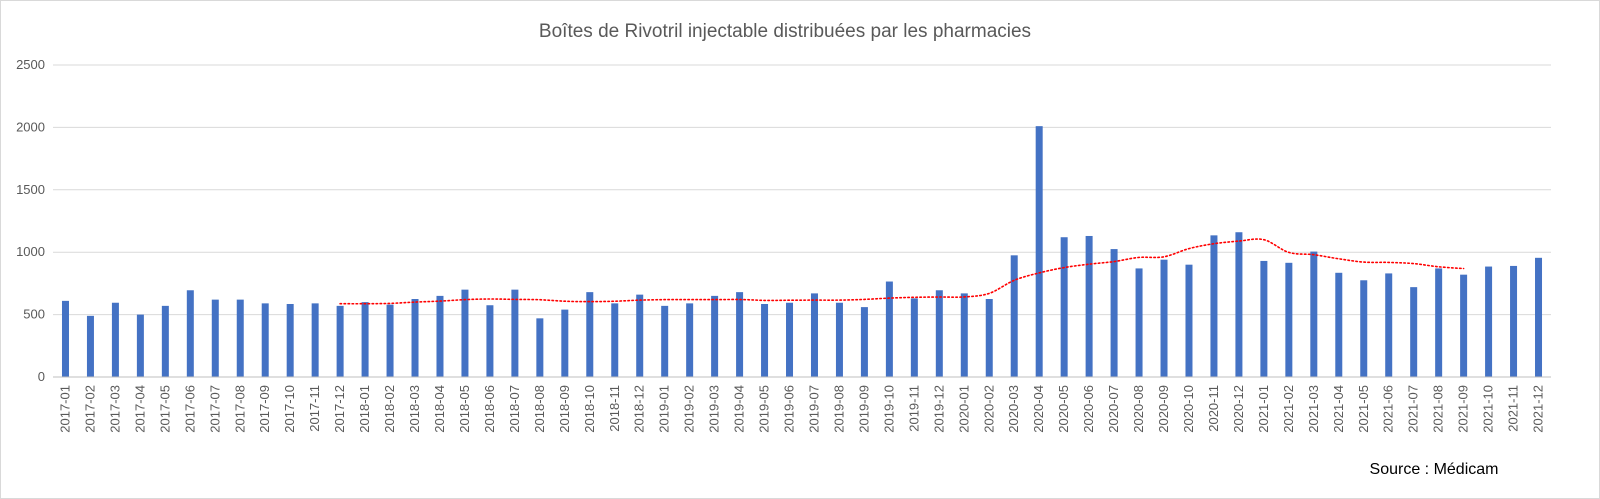  I want to click on y-tick-label: 500, so click(34, 314).